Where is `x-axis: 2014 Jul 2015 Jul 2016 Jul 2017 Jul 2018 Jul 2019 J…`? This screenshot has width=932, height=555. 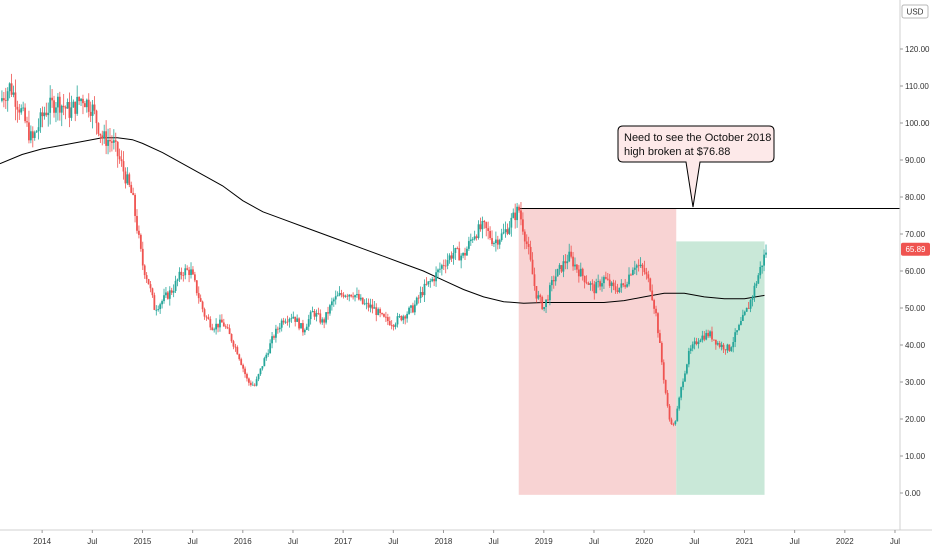 x-axis: 2014 Jul 2015 Jul 2016 Jul 2017 Jul 2018 Jul 2019 J… is located at coordinates (466, 538).